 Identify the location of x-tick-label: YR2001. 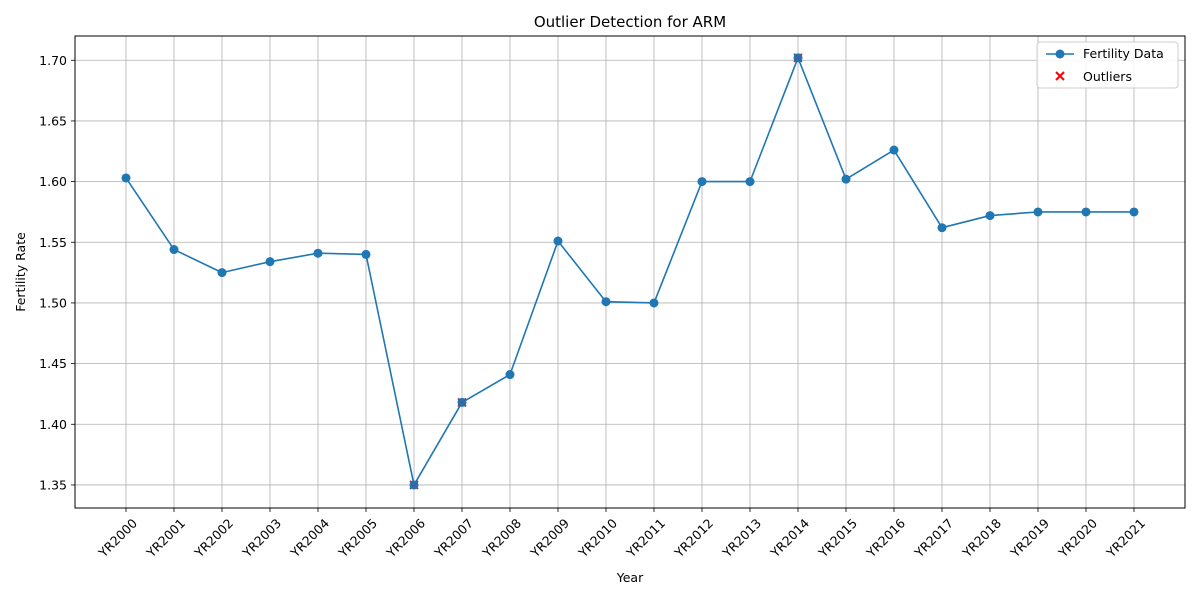
(165, 538).